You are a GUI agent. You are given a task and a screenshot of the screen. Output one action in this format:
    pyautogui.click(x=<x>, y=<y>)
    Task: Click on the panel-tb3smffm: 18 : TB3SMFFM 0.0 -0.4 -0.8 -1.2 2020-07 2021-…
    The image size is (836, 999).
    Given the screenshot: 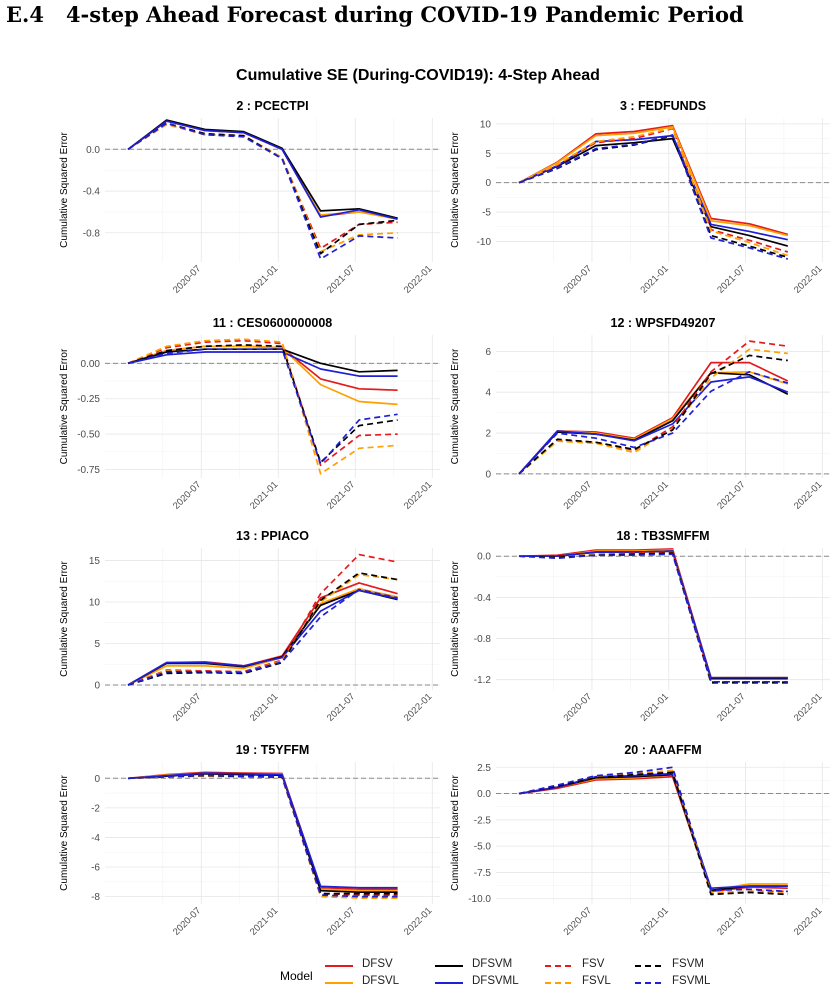 What is the action you would take?
    pyautogui.click(x=640, y=626)
    